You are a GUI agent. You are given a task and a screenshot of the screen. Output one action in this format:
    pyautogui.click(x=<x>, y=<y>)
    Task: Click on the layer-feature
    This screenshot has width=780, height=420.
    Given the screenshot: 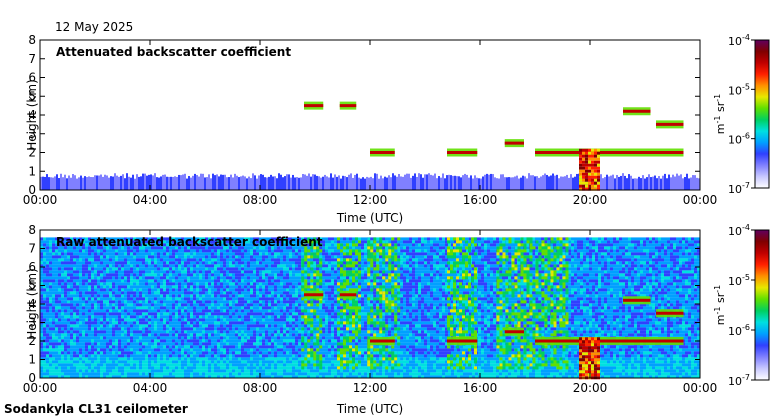 What is the action you would take?
    pyautogui.click(x=314, y=105)
    